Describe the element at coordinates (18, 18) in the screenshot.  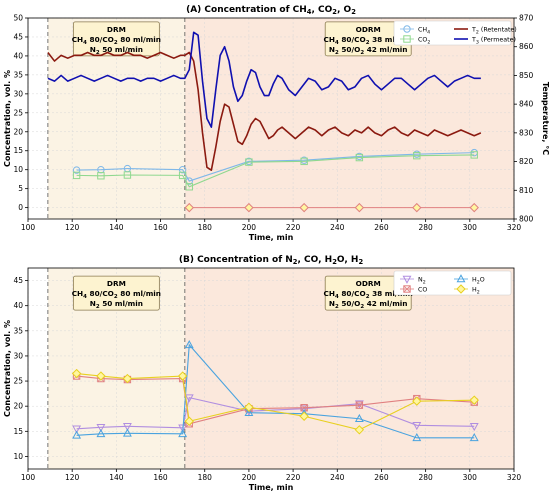
I see `y-tick-label: 50` at that location.